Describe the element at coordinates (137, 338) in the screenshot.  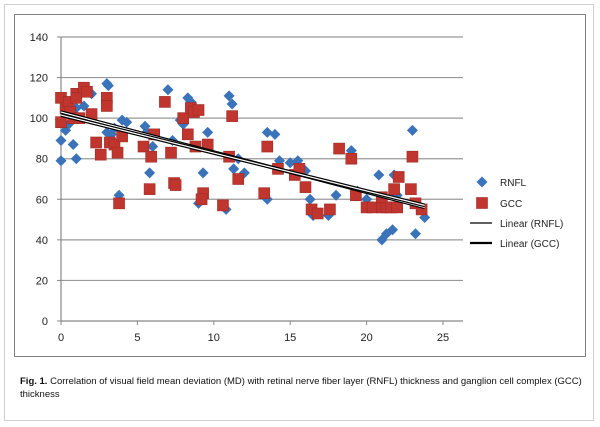
I see `x-tick-label: 5` at that location.